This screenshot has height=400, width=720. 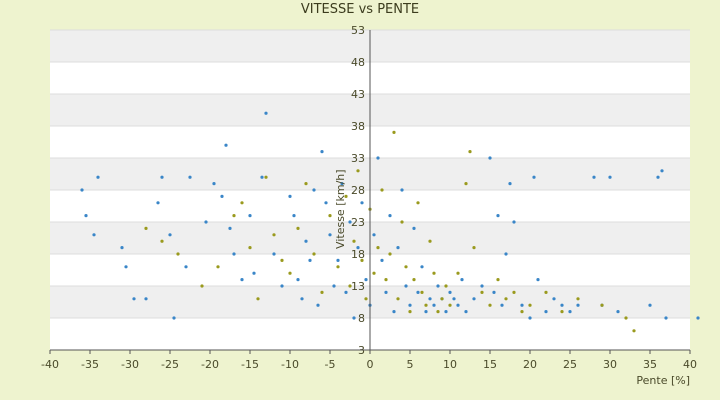 What do you see at coordinates (490, 364) in the screenshot?
I see `x-tick-label: 15` at bounding box center [490, 364].